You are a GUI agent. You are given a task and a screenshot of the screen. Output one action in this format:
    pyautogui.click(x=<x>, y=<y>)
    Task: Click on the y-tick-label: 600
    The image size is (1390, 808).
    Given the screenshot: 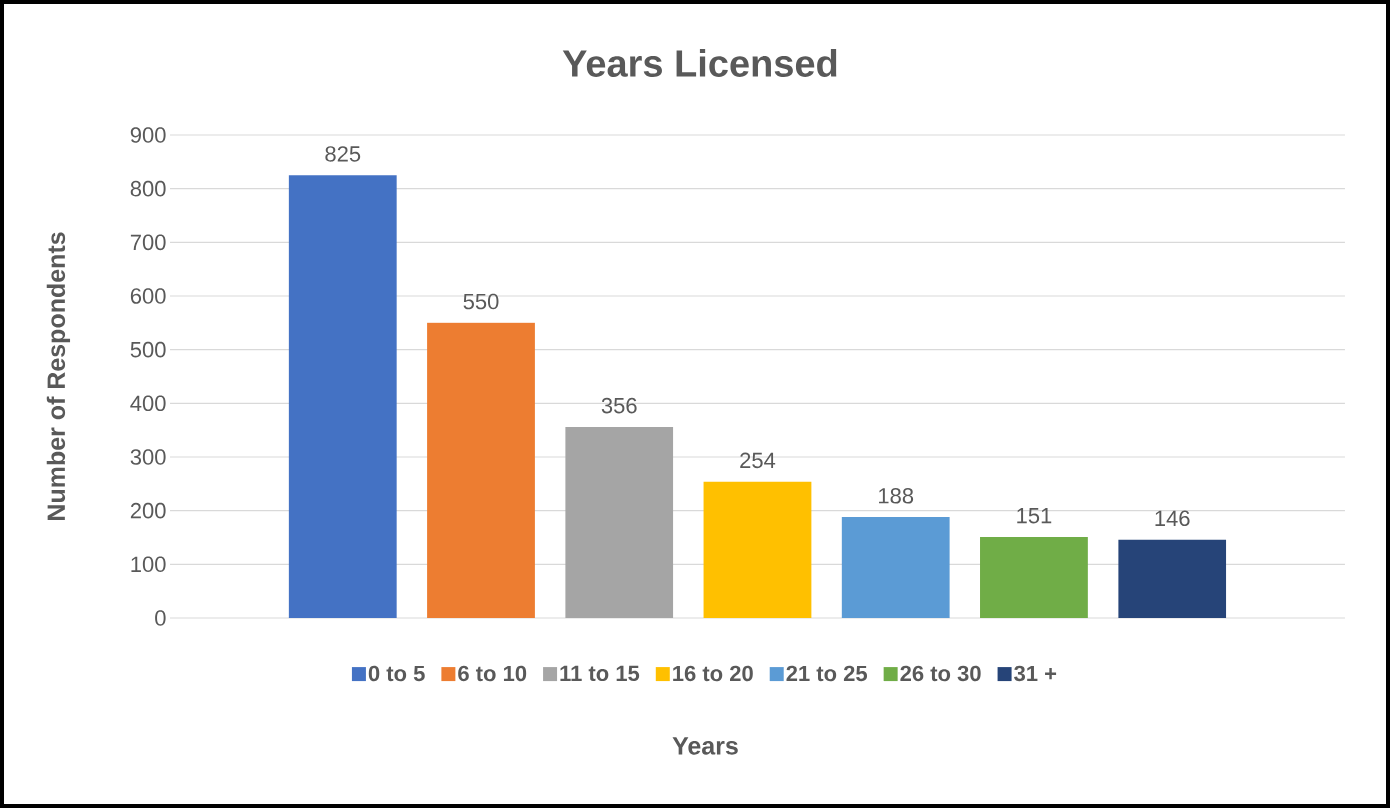 What is the action you would take?
    pyautogui.click(x=148, y=296)
    